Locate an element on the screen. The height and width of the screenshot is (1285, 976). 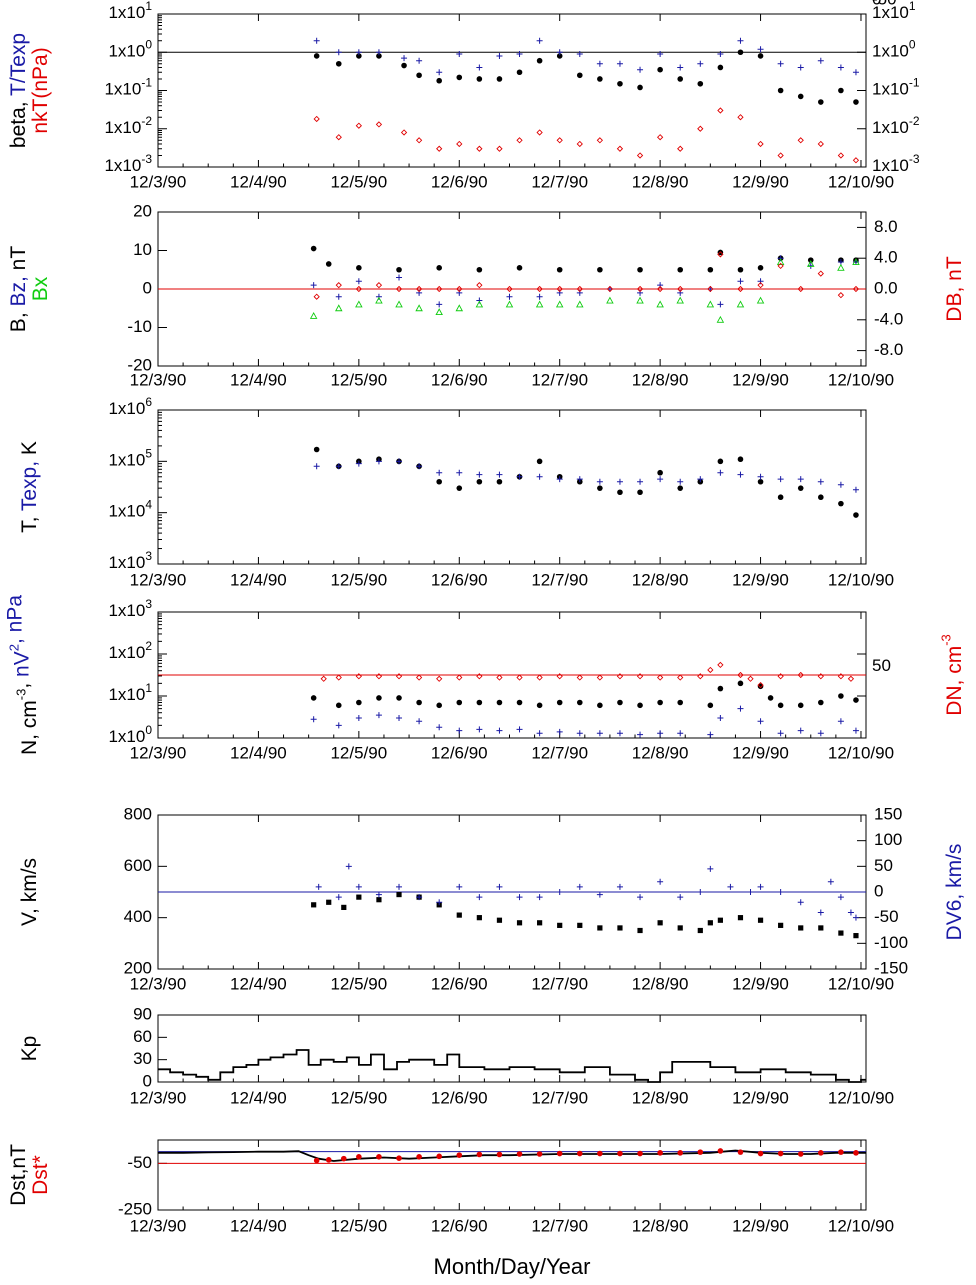
y-tick-label: 1x10¹ is located at coordinates (130, 692).